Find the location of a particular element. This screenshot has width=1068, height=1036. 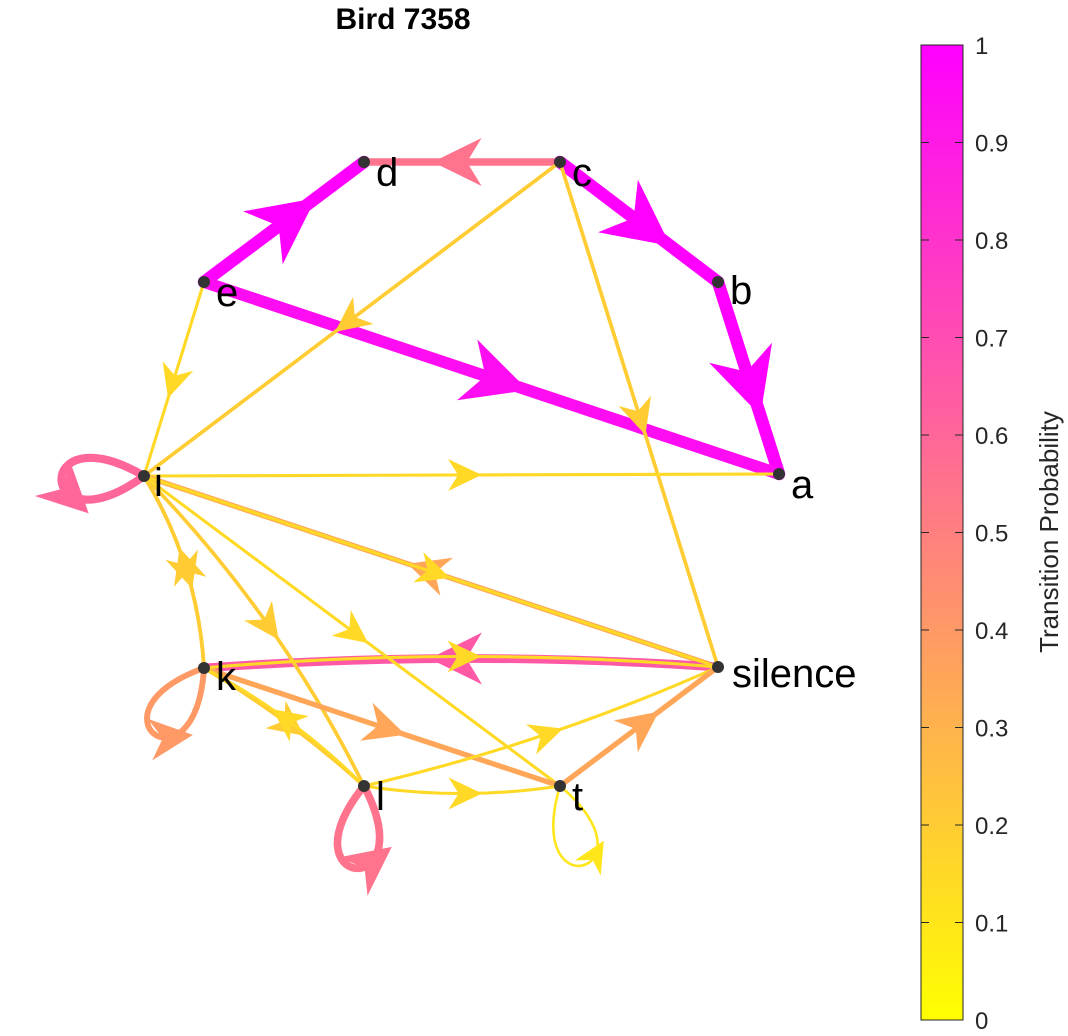

node-dot-i is located at coordinates (144, 476).